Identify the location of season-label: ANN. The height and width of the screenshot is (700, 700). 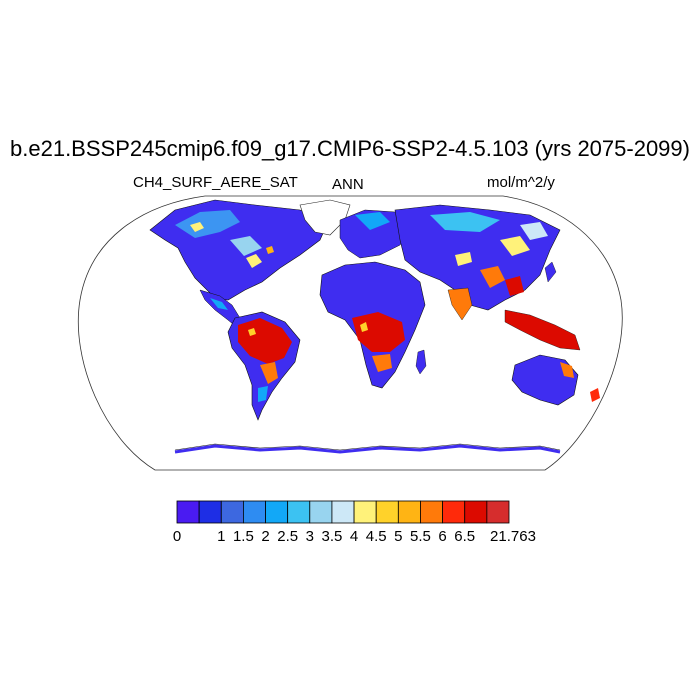
(348, 184).